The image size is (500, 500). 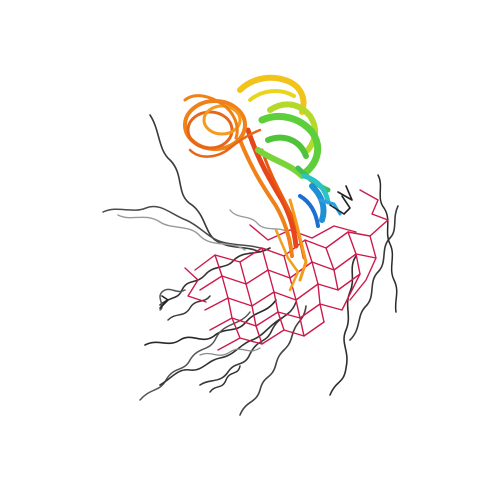 What do you see at coordinates (222, 120) in the screenshot?
I see `orange-coil-cluster` at bounding box center [222, 120].